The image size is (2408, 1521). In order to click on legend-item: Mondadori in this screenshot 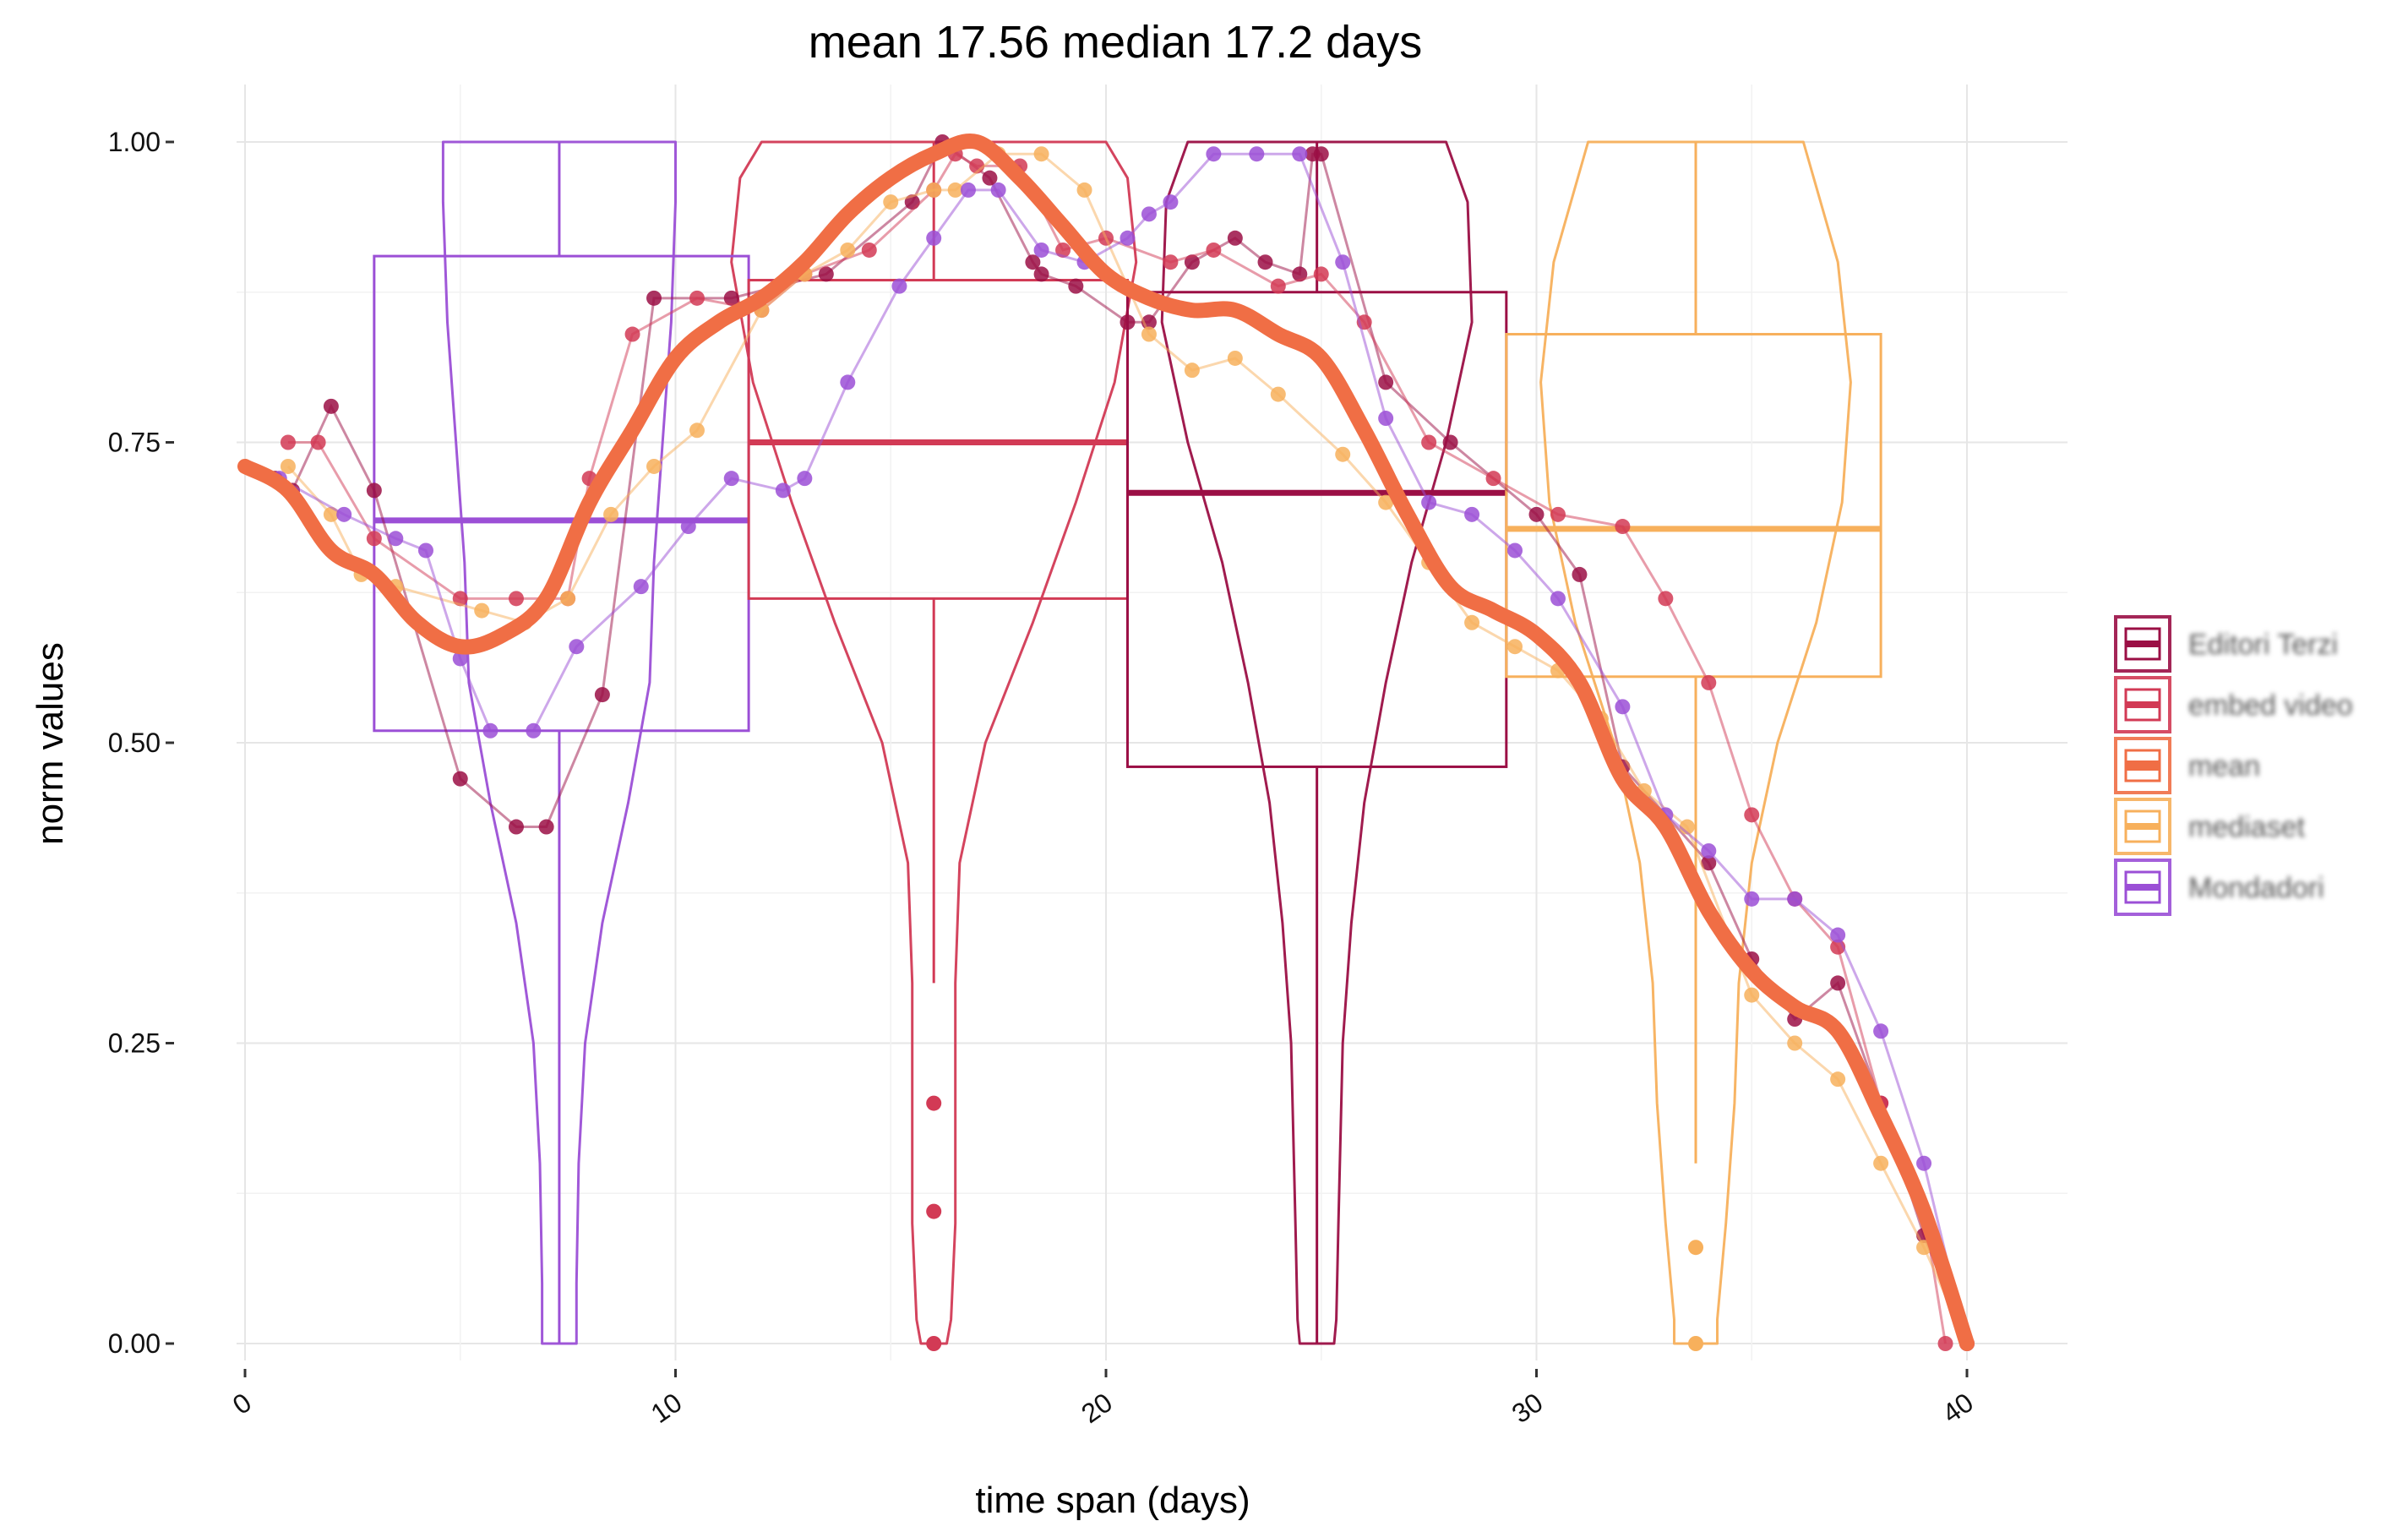, I will do `click(2219, 888)`.